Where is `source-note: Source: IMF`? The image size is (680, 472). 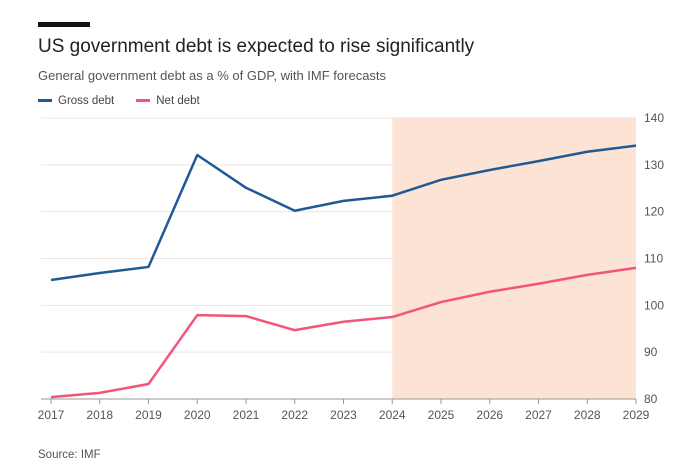
source-note: Source: IMF is located at coordinates (69, 455).